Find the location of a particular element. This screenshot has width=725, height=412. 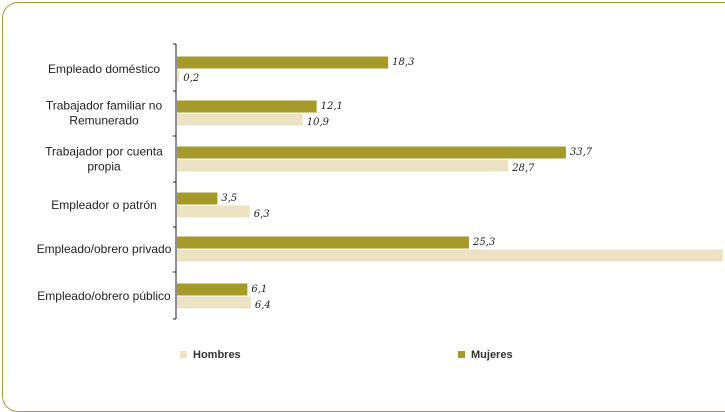

category-label: propia is located at coordinates (104, 167).